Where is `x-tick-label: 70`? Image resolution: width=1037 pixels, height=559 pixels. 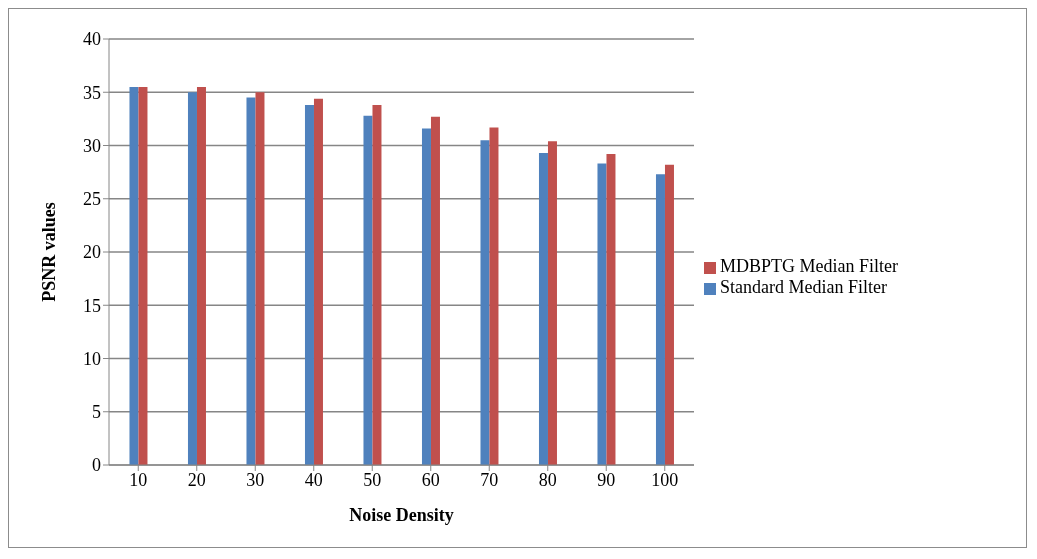 x-tick-label: 70 is located at coordinates (489, 479).